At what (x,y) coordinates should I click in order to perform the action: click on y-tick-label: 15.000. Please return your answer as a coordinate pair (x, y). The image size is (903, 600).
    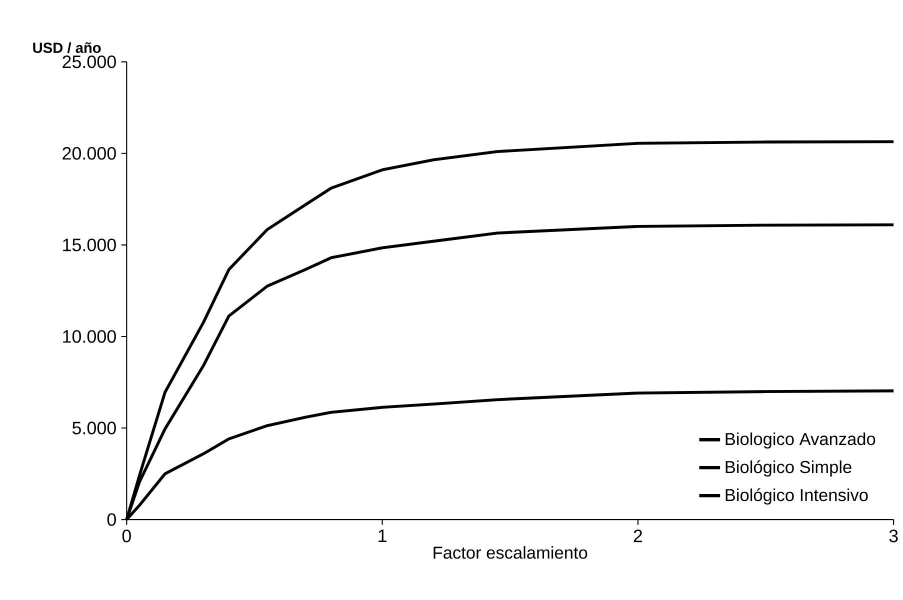
    Looking at the image, I should click on (89, 245).